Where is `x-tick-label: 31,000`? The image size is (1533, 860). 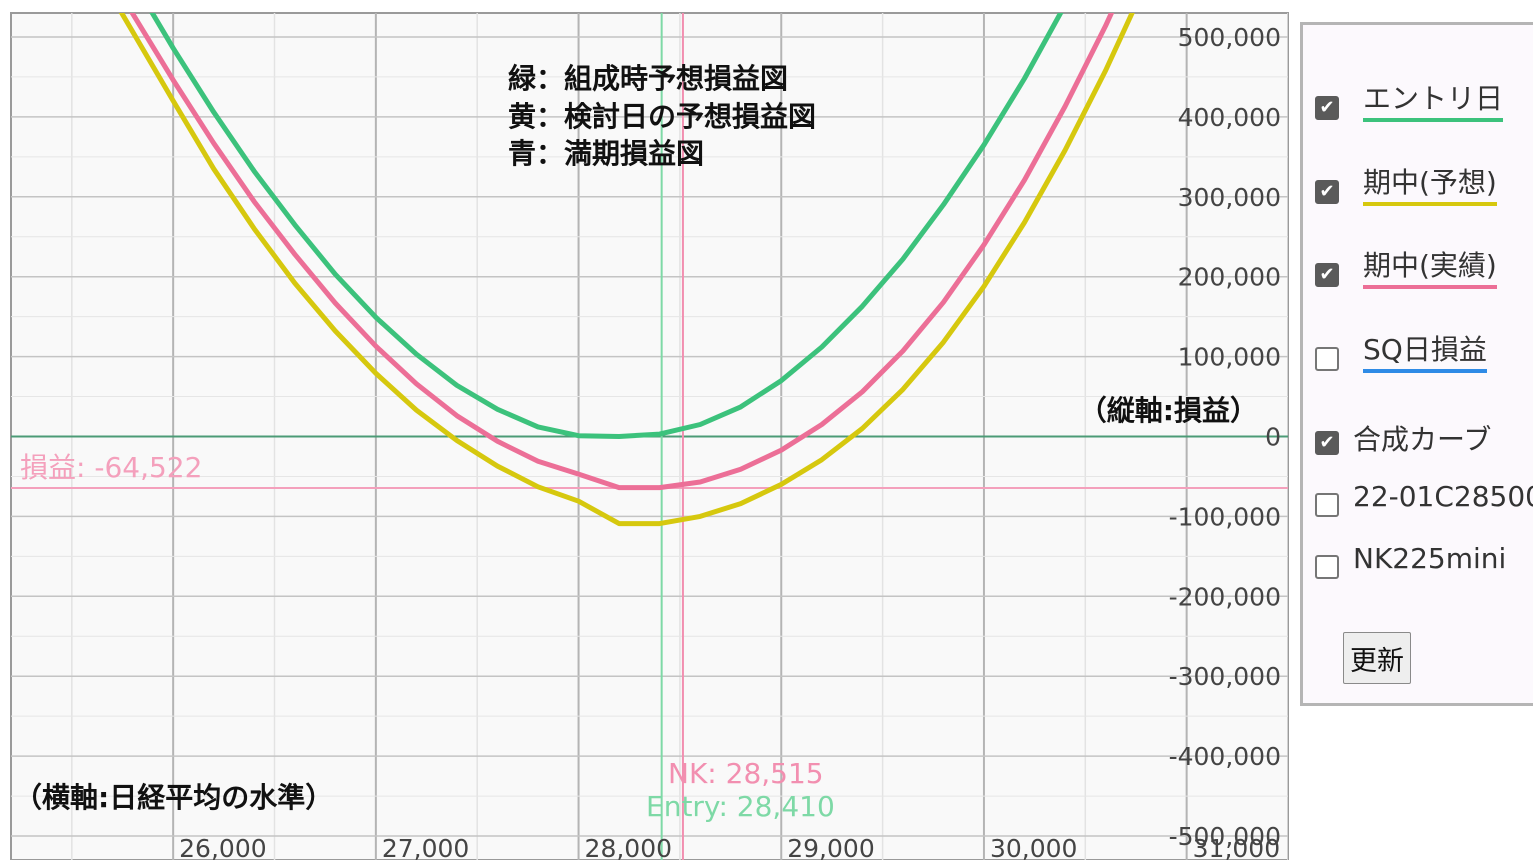
x-tick-label: 31,000 is located at coordinates (1236, 847).